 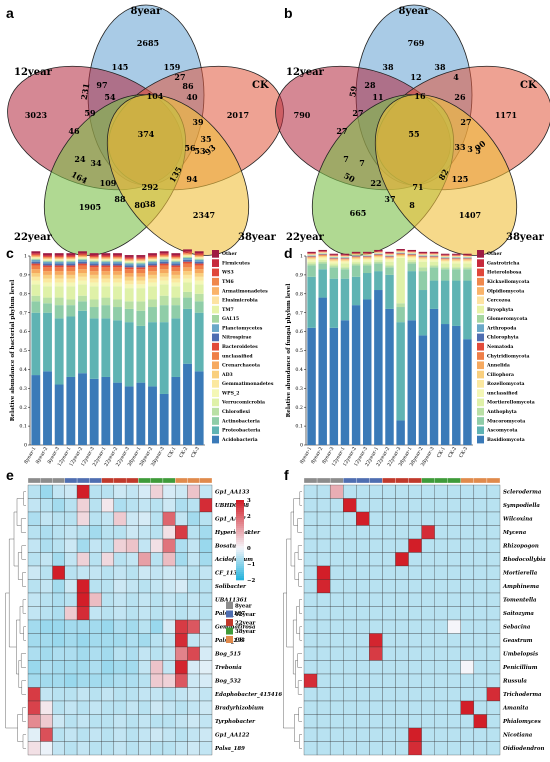 I want to click on heatmap-row-label: Trebonia, so click(x=228, y=668).